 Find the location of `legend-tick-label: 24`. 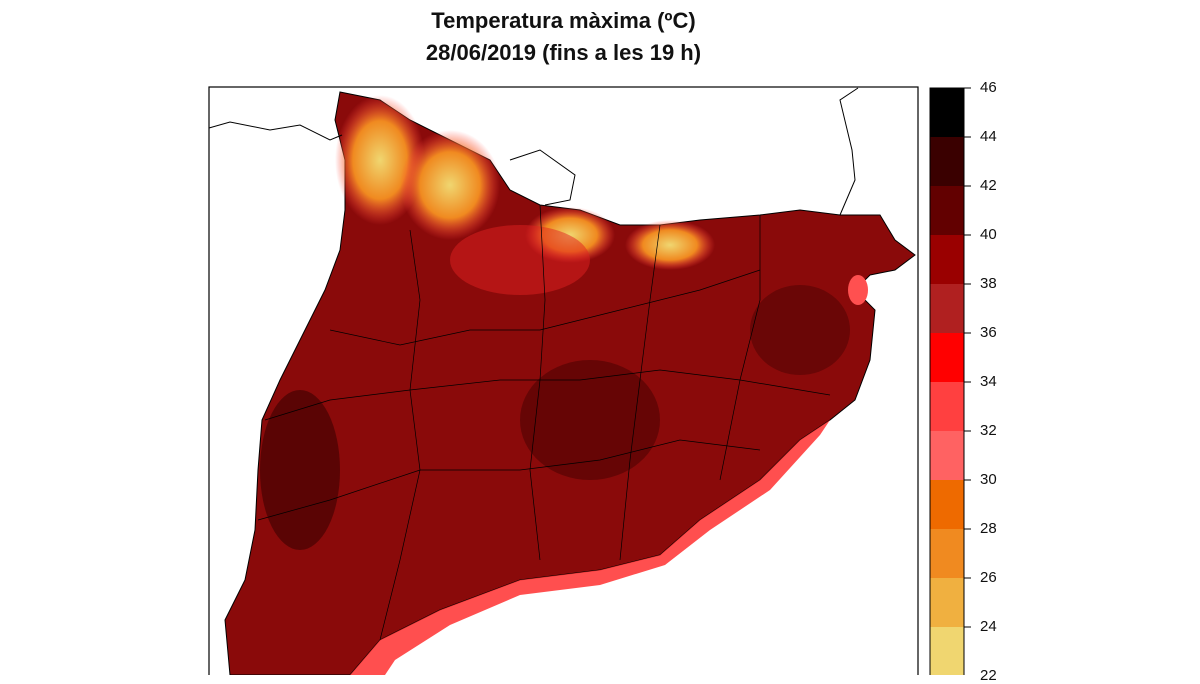

legend-tick-label: 24 is located at coordinates (988, 626).